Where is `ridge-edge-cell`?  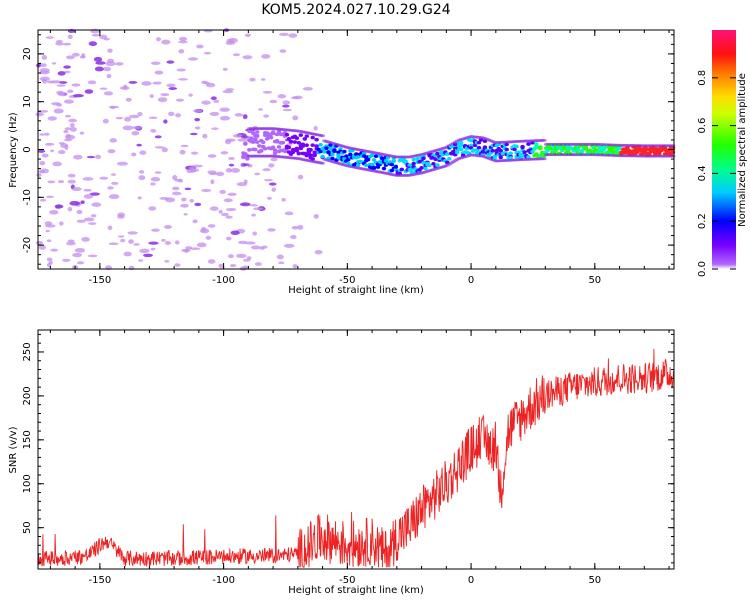
ridge-edge-cell is located at coordinates (544, 159).